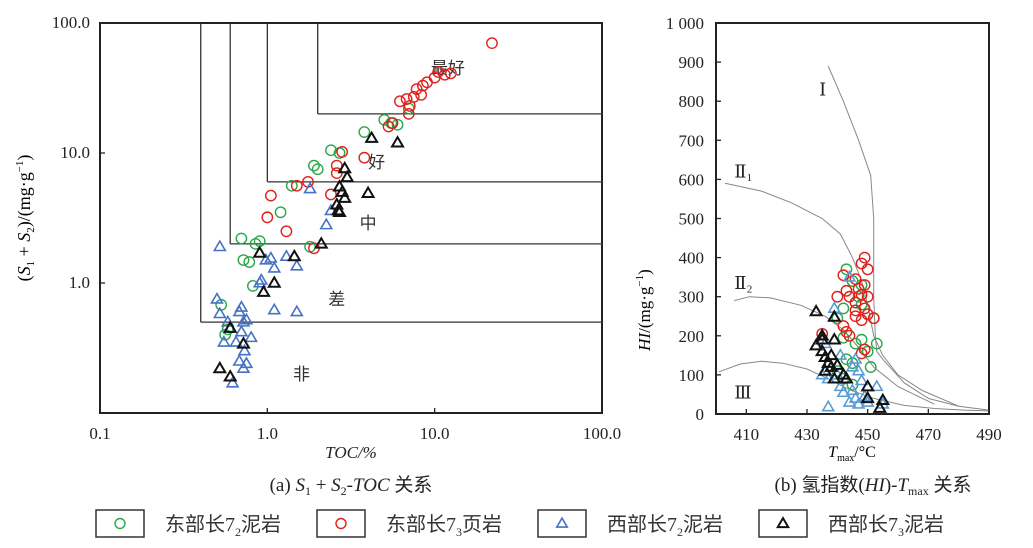  I want to click on kerogen-type-label: Ⅲ, so click(742, 392).